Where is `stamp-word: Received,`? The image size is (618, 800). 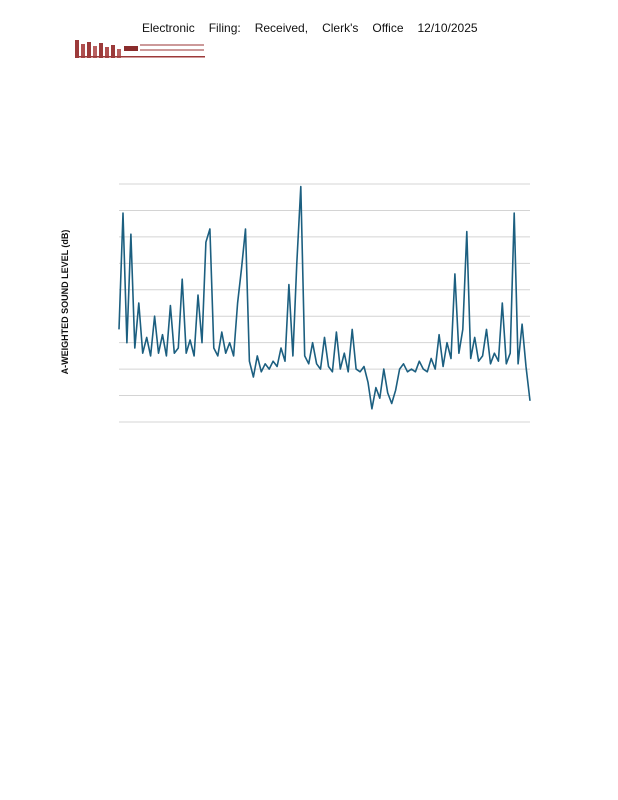
stamp-word: Received, is located at coordinates (281, 28).